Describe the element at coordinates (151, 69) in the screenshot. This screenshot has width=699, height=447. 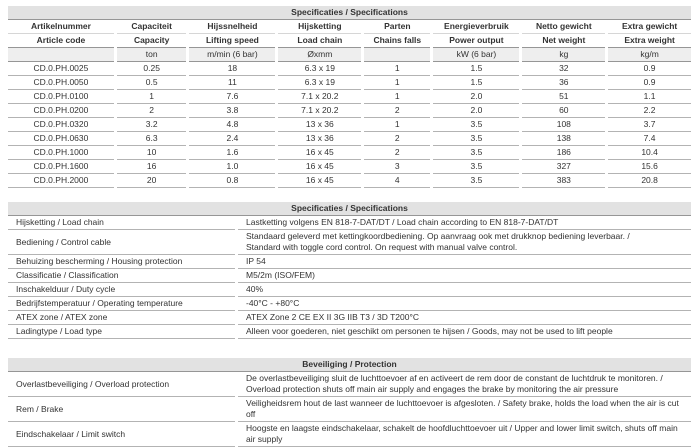
I see `spec-cell: 0.25` at that location.